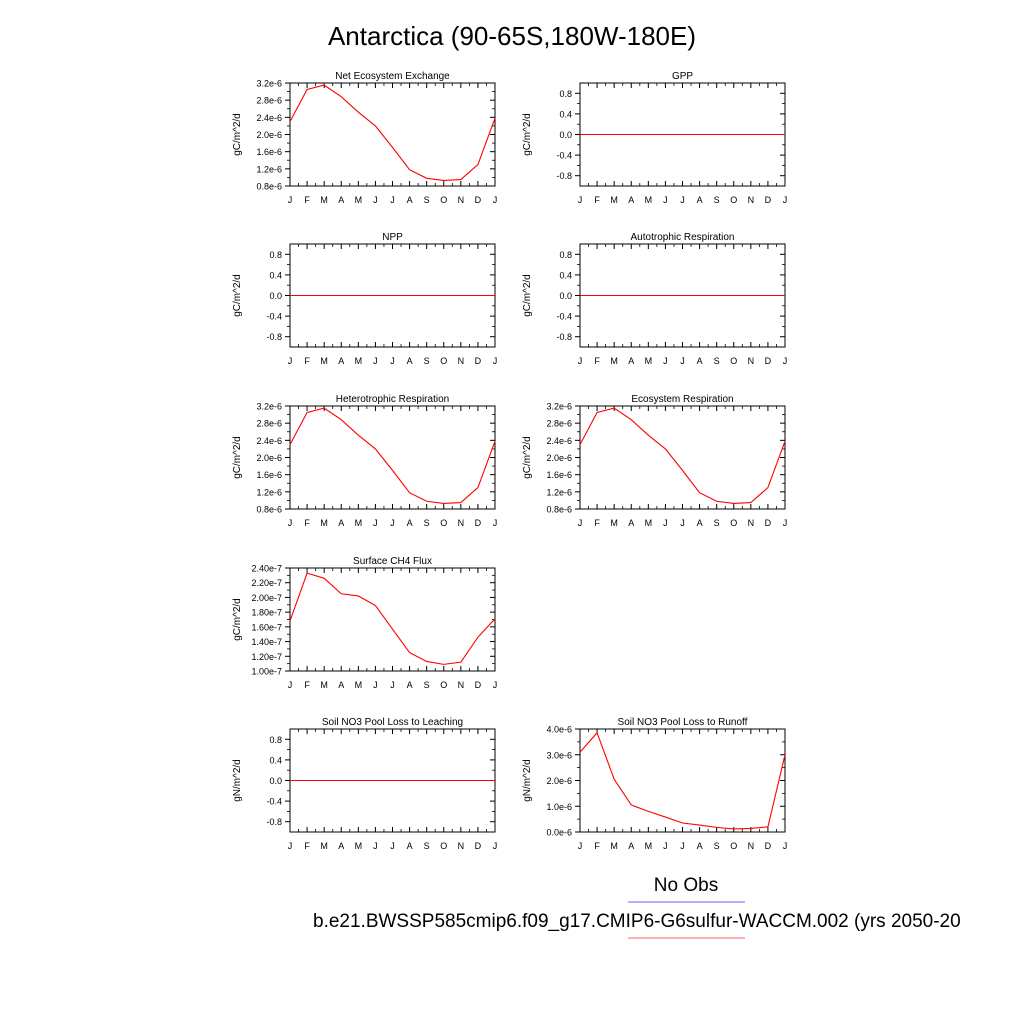 The image size is (1024, 1024). I want to click on panel-title: Autotrophic Respiration, so click(683, 237).